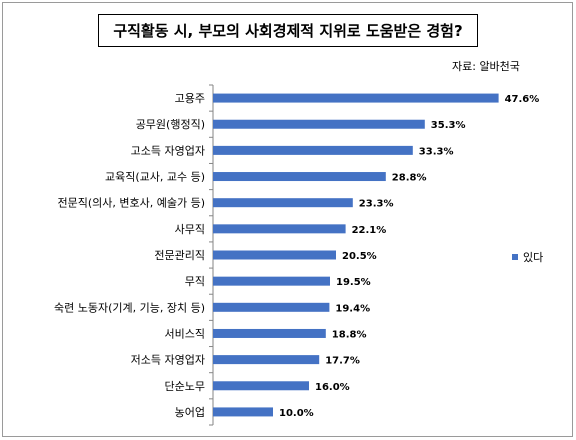  Describe the element at coordinates (288, 30) in the screenshot. I see `chart-title: 구직활동 시, 부모의 사회경제적 지위로 도움받은 경험?` at that location.